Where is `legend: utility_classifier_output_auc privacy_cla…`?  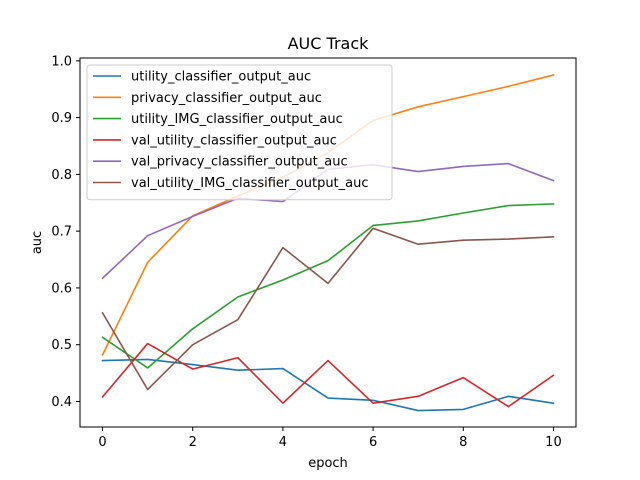 legend: utility_classifier_output_auc privacy_cla… is located at coordinates (239, 132).